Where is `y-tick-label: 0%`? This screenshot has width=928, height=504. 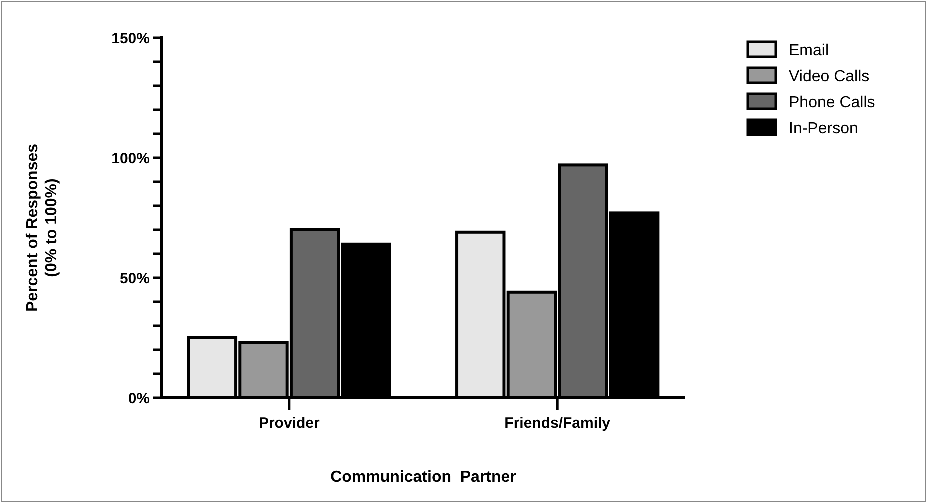
y-tick-label: 0% is located at coordinates (139, 399).